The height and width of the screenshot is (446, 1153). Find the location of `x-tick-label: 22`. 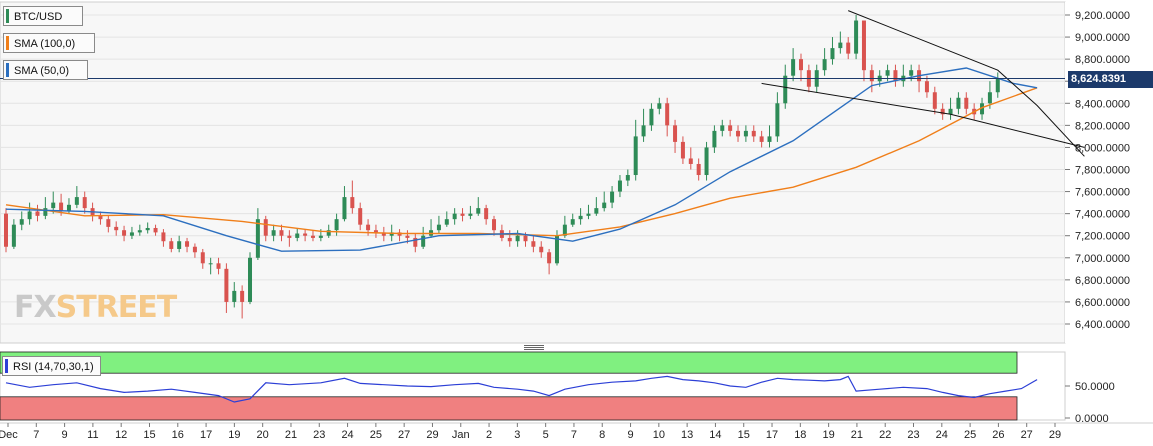

x-tick-label: 22 is located at coordinates (885, 435).